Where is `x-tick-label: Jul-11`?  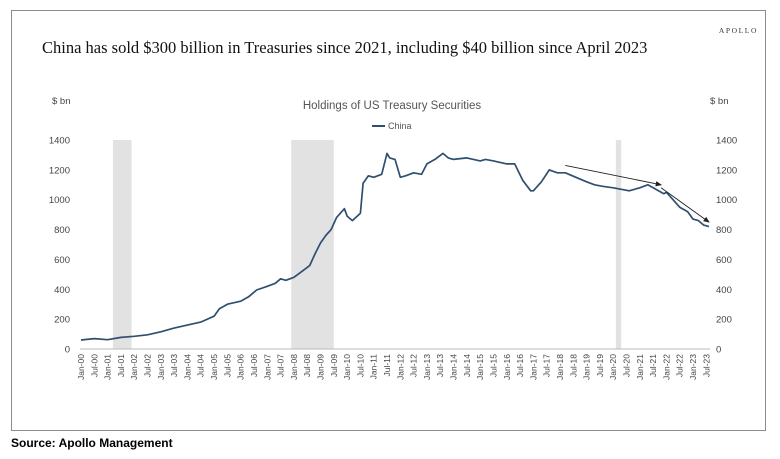 x-tick-label: Jul-11 is located at coordinates (387, 365).